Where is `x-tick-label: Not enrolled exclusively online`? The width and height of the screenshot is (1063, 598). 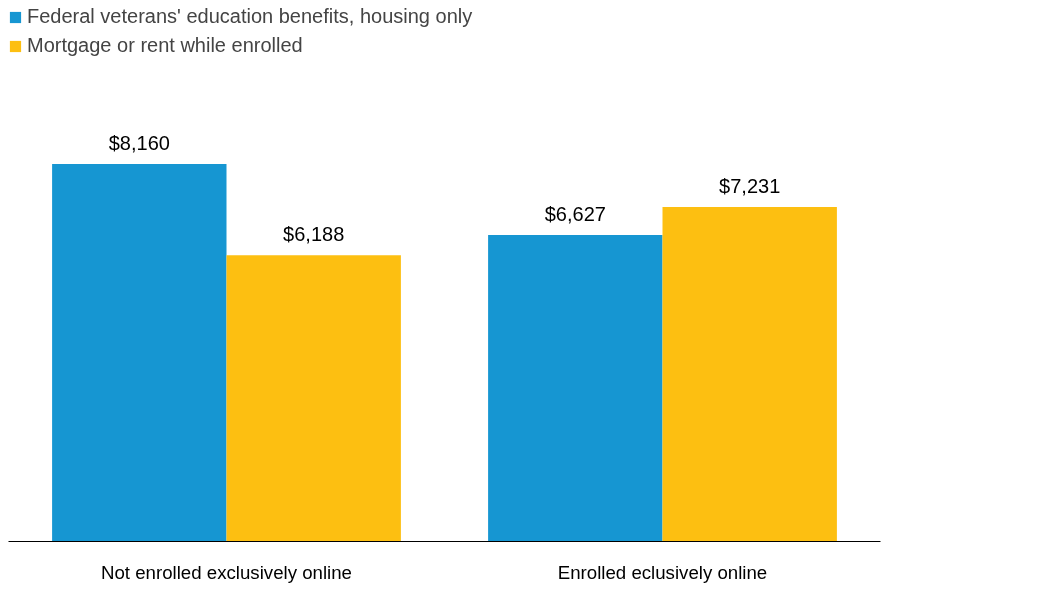
x-tick-label: Not enrolled exclusively online is located at coordinates (226, 572).